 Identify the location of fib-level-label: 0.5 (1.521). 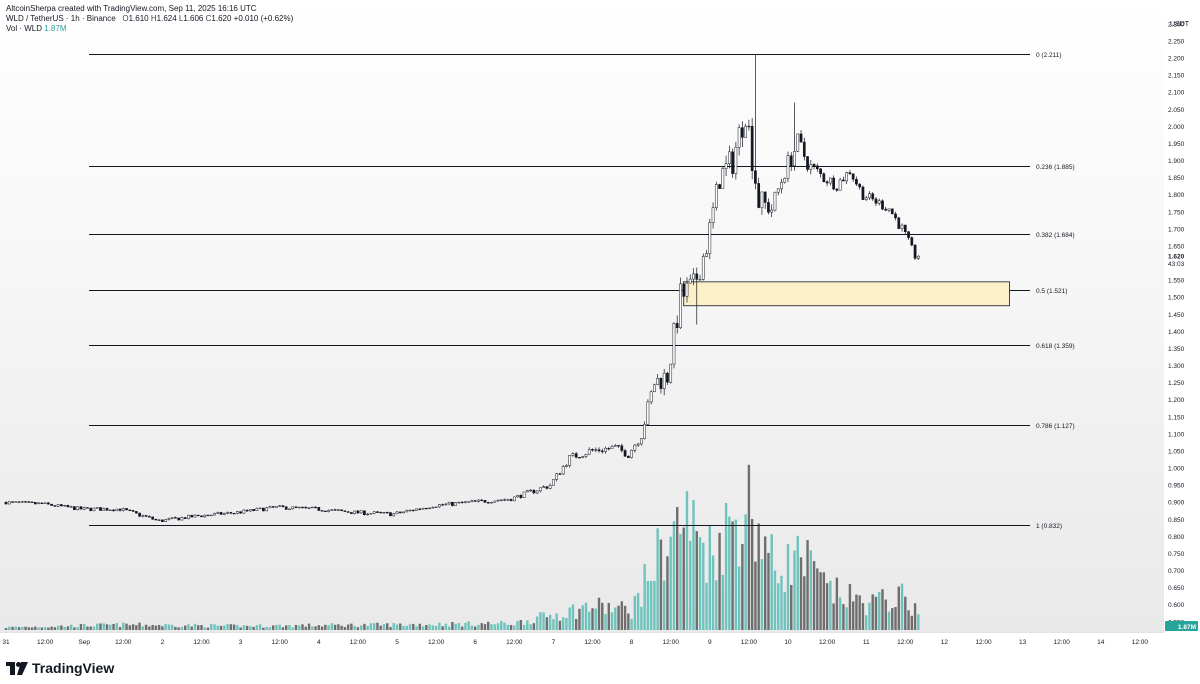
(1051, 291).